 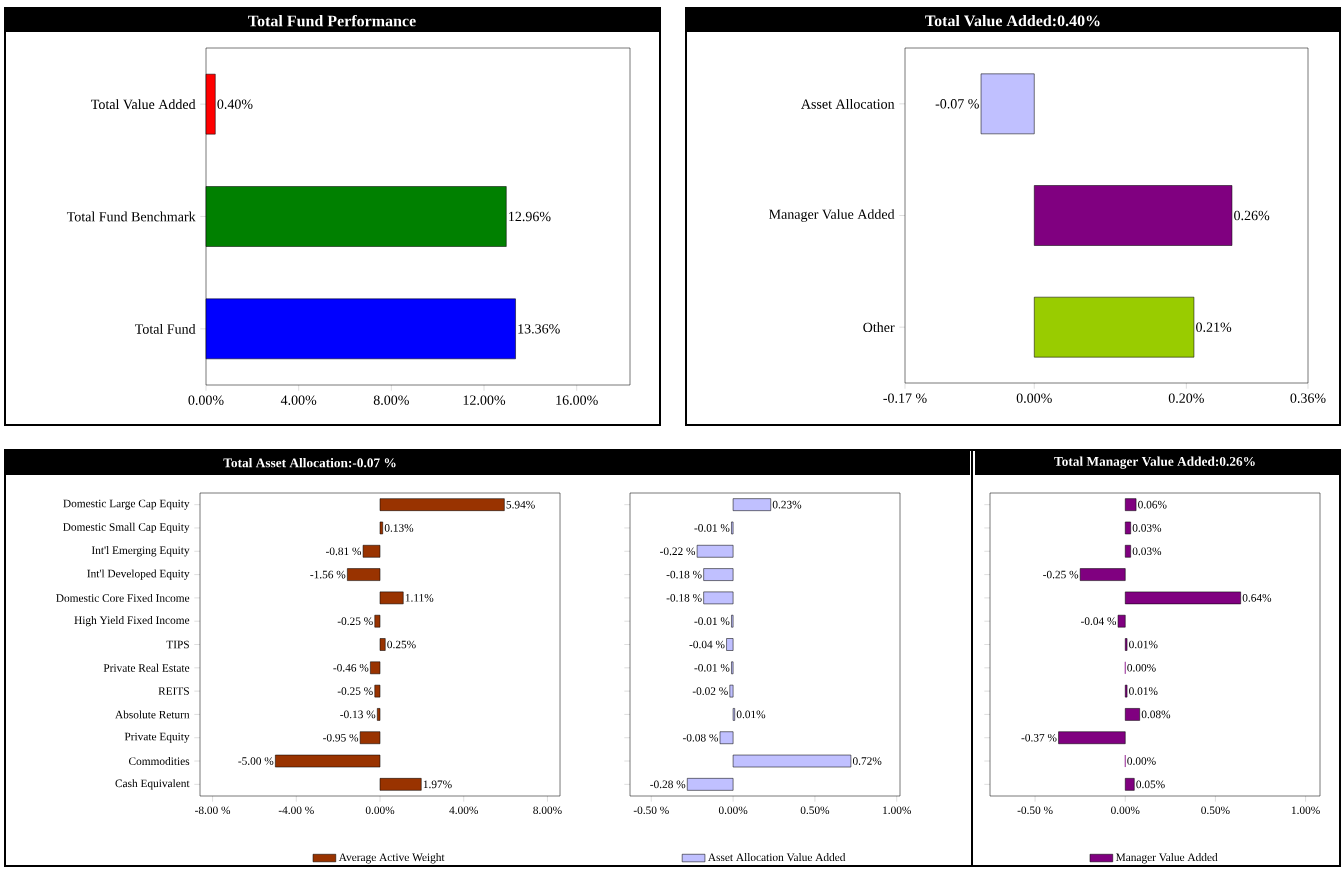 What do you see at coordinates (138, 574) in the screenshot?
I see `y-tick-label: Int'l Developed Equity` at bounding box center [138, 574].